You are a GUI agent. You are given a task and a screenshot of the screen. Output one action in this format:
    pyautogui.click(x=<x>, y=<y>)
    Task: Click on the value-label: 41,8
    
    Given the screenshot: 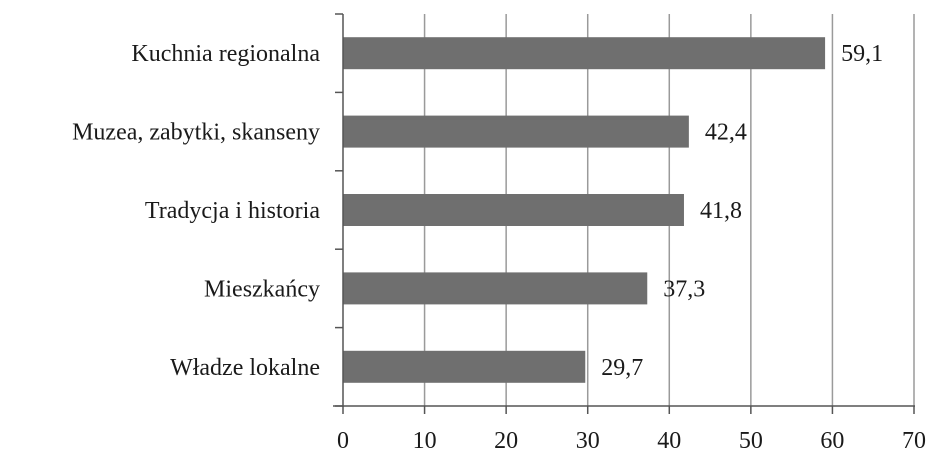 What is the action you would take?
    pyautogui.click(x=721, y=211)
    